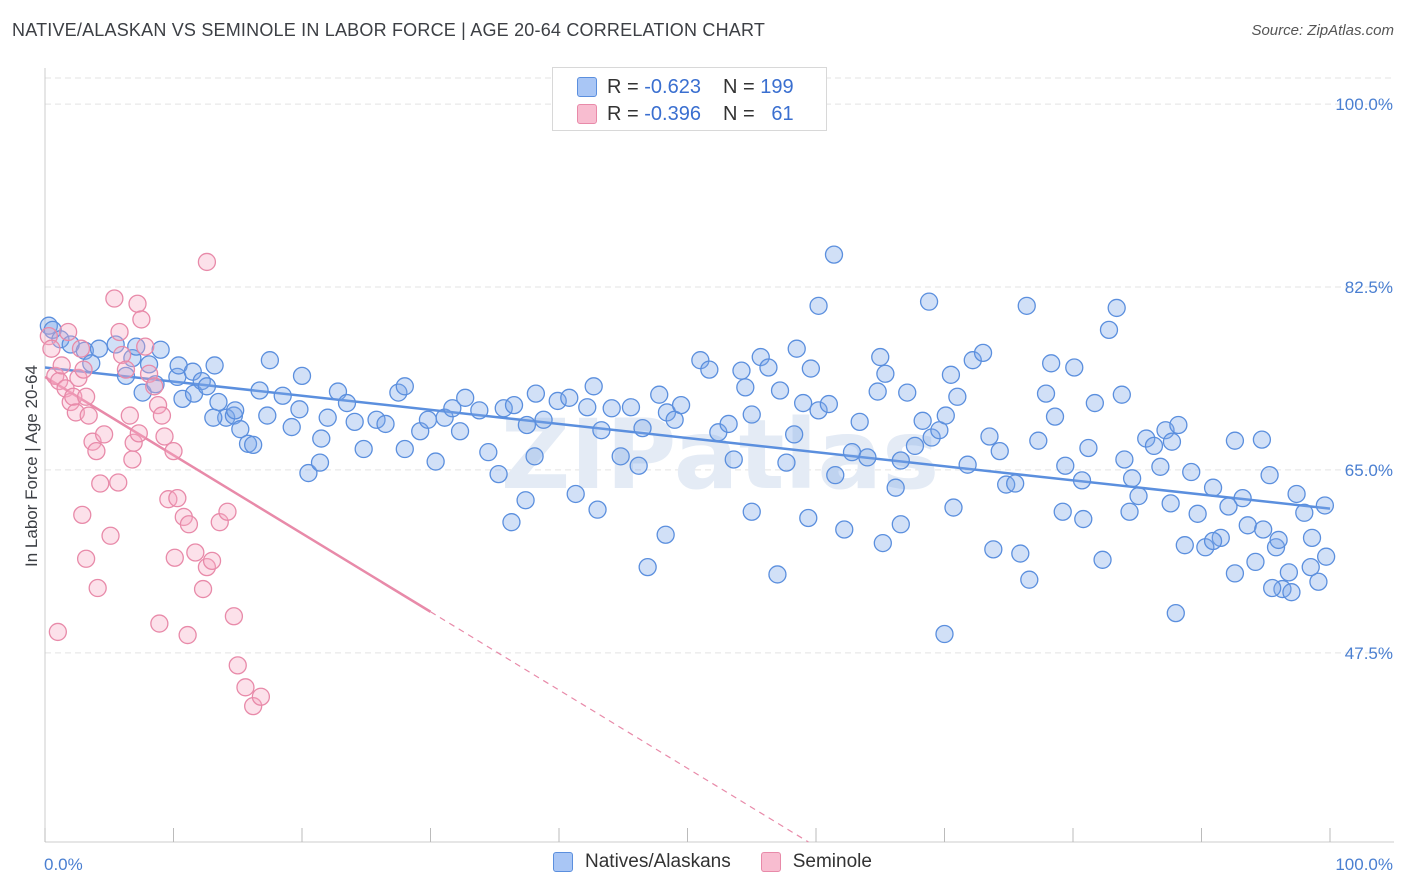 The width and height of the screenshot is (1406, 892). What do you see at coordinates (1369, 287) in the screenshot?
I see `y-tick-label: 82.5%` at bounding box center [1369, 287].